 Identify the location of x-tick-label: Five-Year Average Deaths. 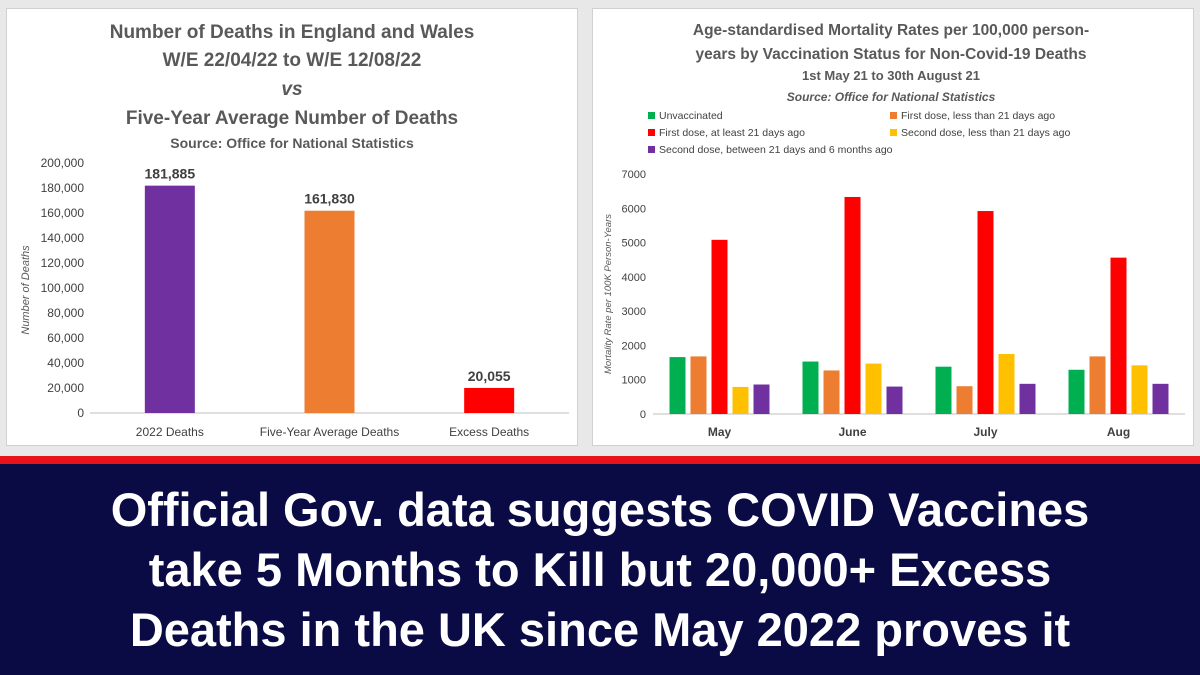
(329, 432).